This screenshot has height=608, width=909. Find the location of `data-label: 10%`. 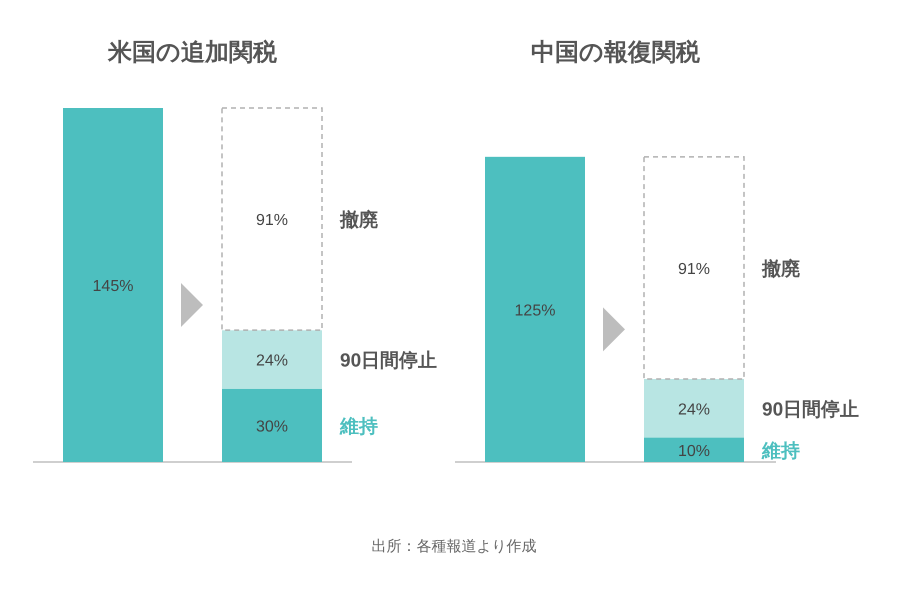

data-label: 10% is located at coordinates (694, 451).